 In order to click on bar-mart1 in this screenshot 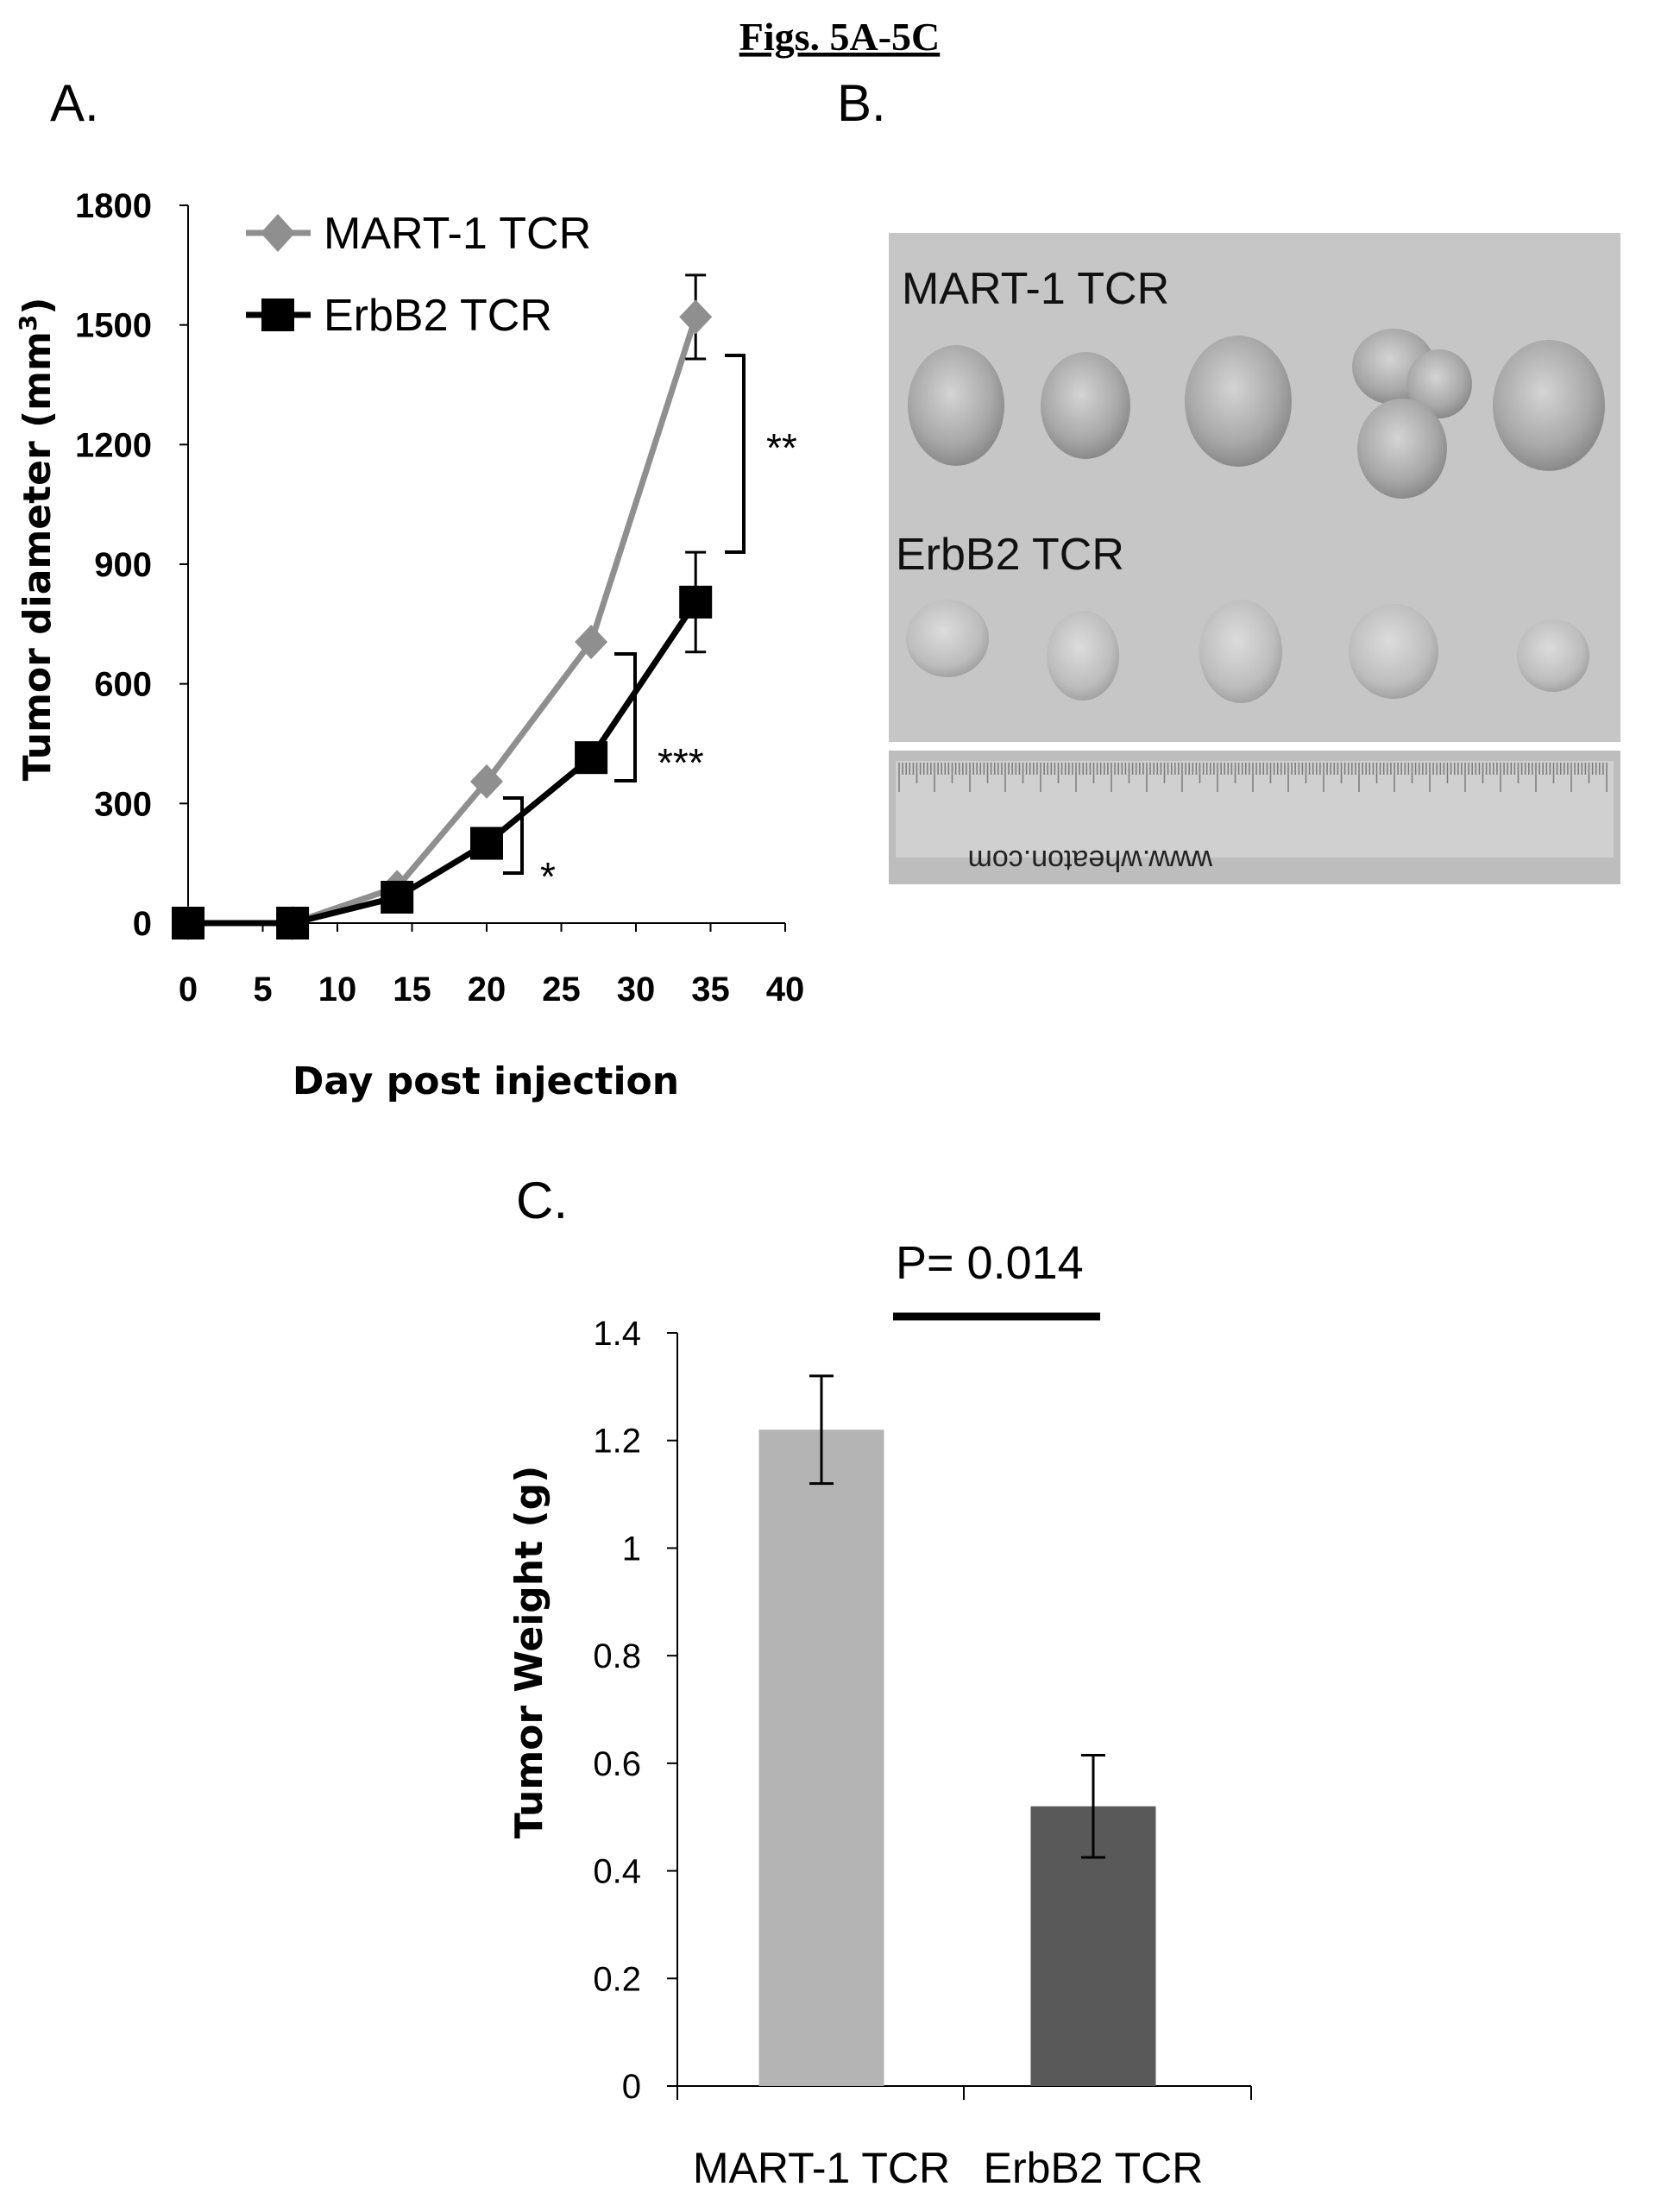, I will do `click(821, 1758)`.